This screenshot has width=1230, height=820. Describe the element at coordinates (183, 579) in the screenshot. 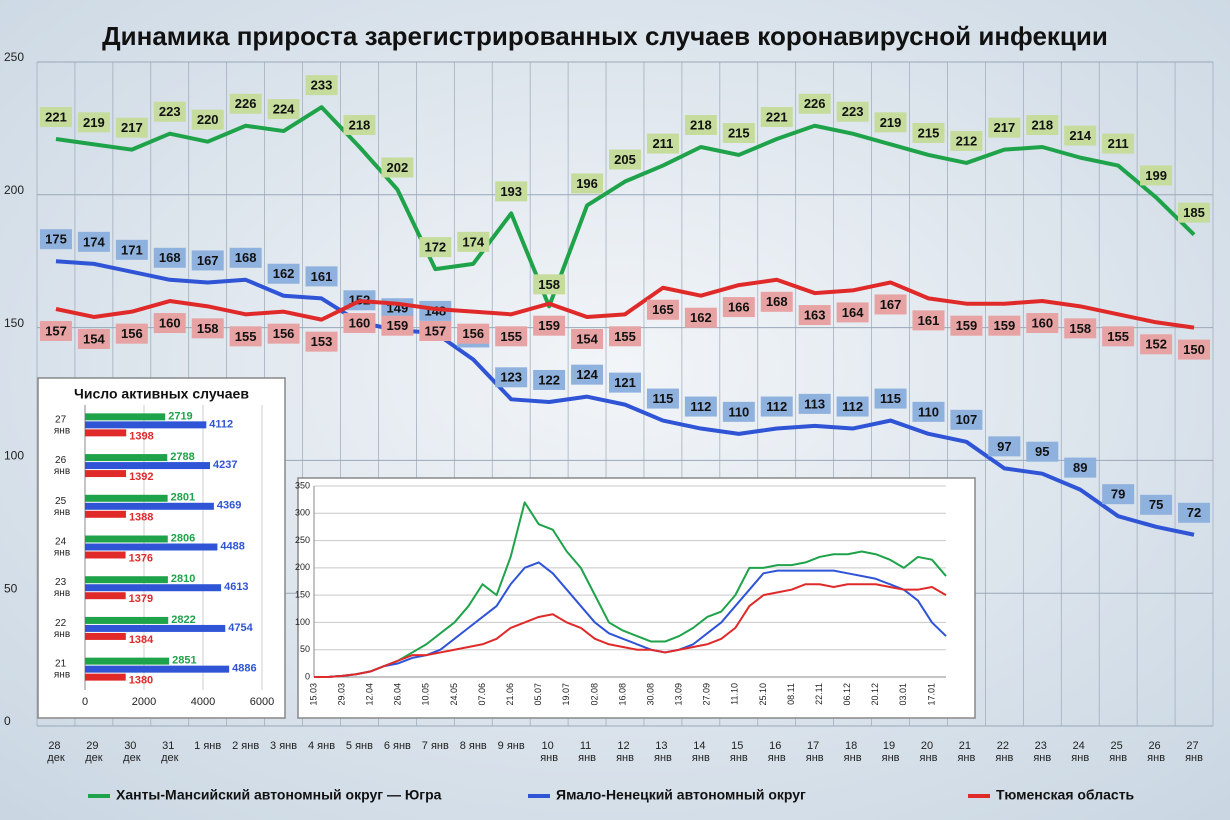

I see `value-label: 2810` at that location.